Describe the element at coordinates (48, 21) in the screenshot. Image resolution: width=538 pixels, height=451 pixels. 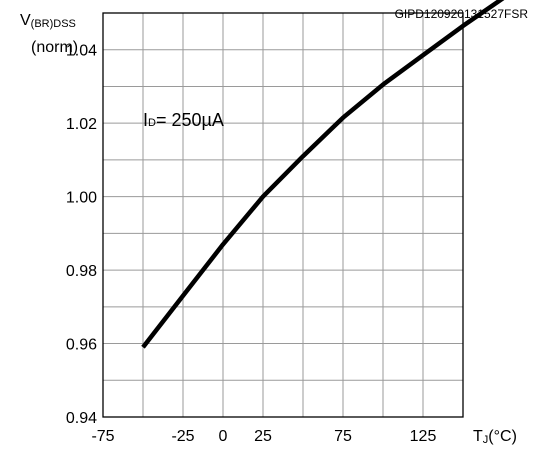
I see `y-axis-title: V(BR)DSS` at that location.